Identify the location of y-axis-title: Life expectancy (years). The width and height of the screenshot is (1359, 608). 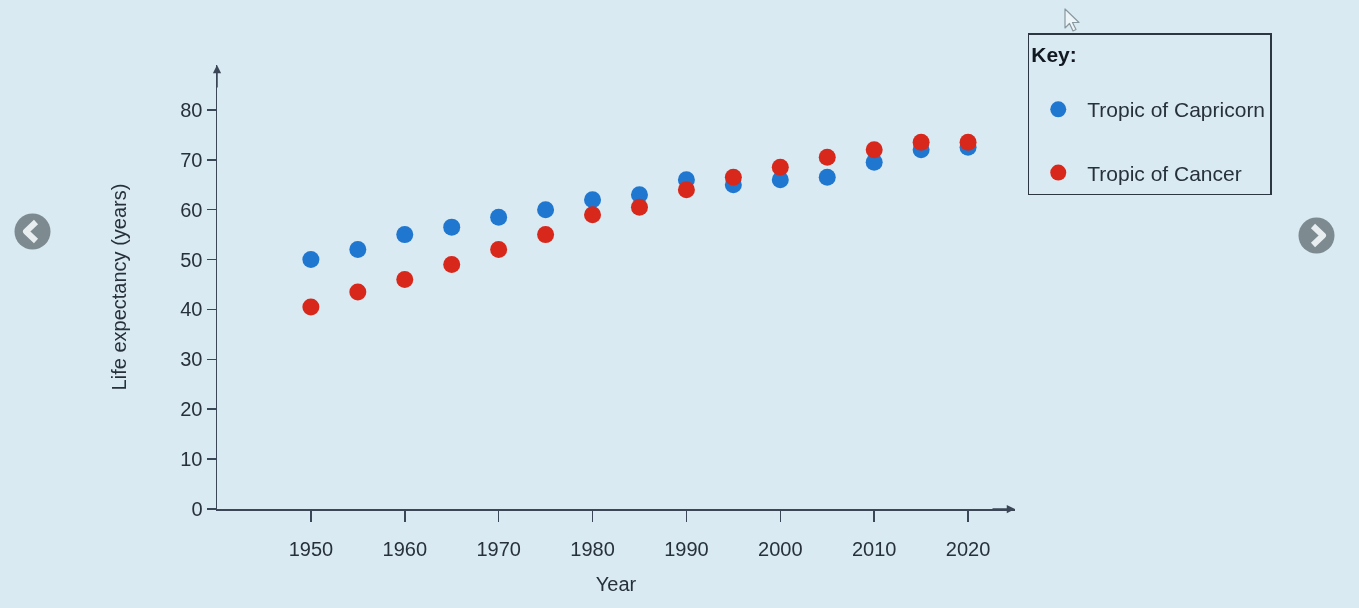
(119, 287).